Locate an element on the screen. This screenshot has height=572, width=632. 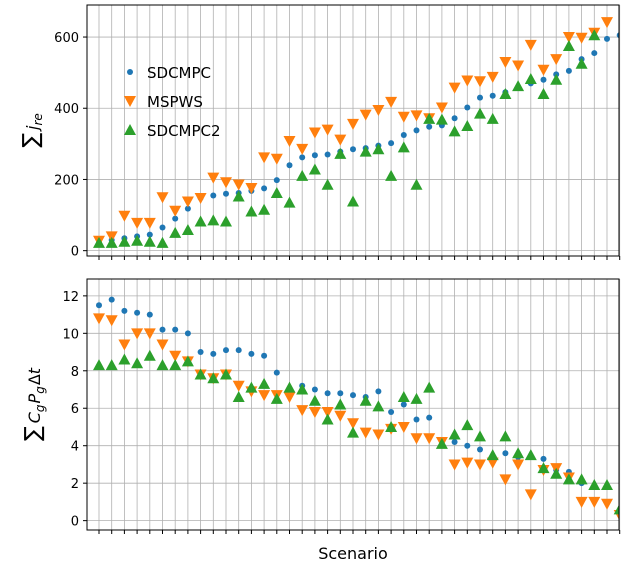
y-axis-label: ∑jre is located at coordinates (32, 130).